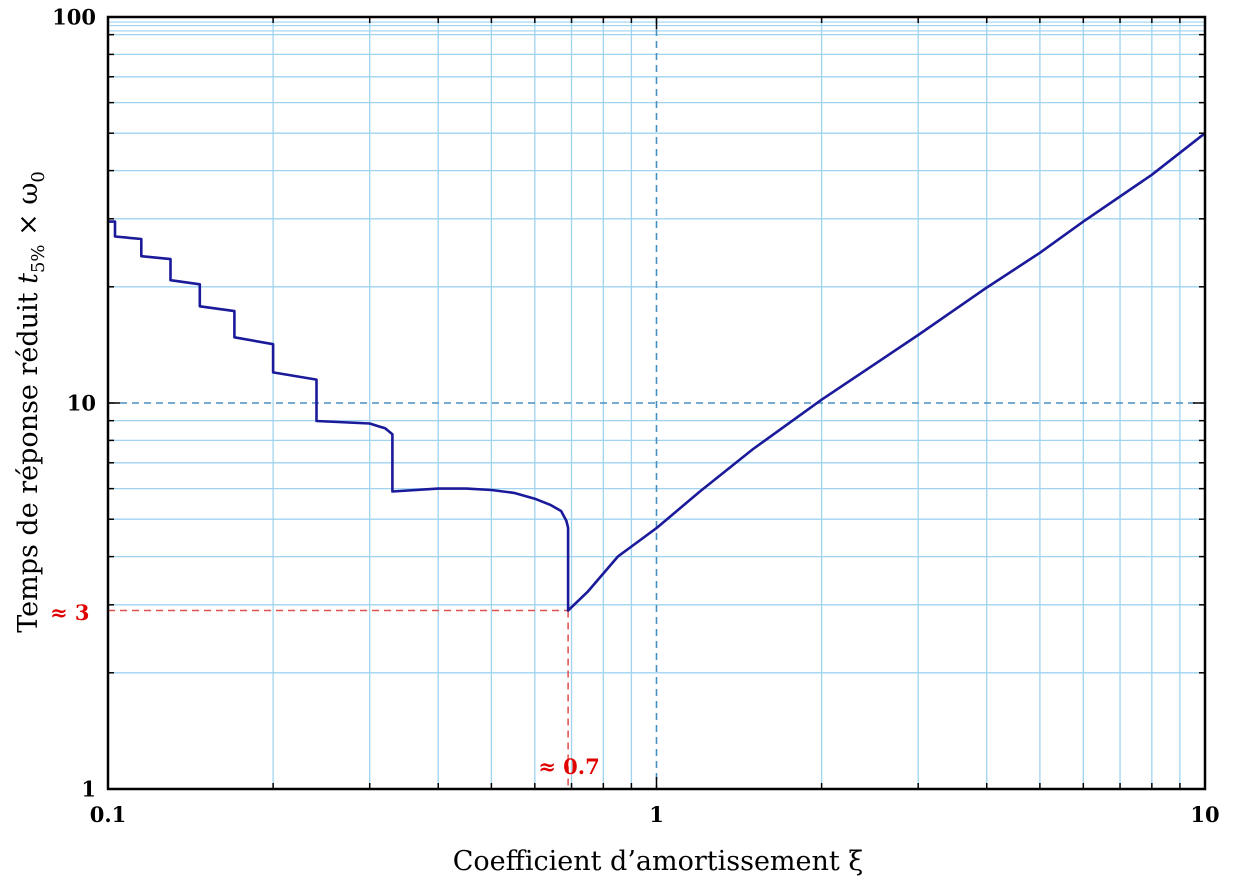  I want to click on x-marker-label: ≈ 0.7, so click(568, 766).